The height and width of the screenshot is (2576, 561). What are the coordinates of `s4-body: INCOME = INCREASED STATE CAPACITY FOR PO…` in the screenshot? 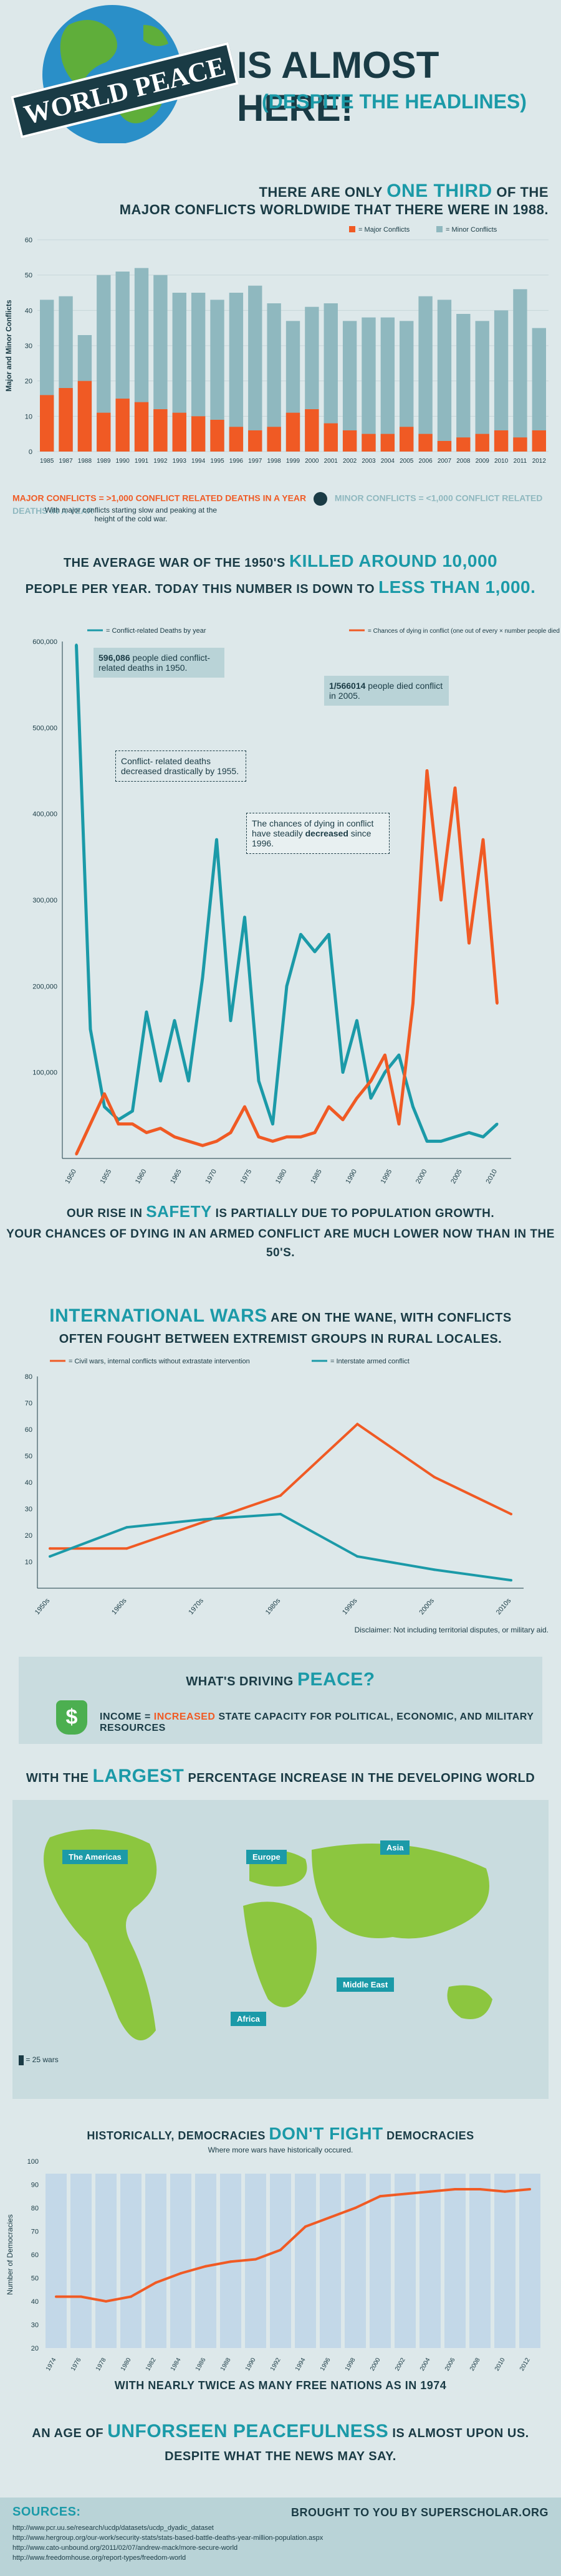 It's located at (330, 1723).